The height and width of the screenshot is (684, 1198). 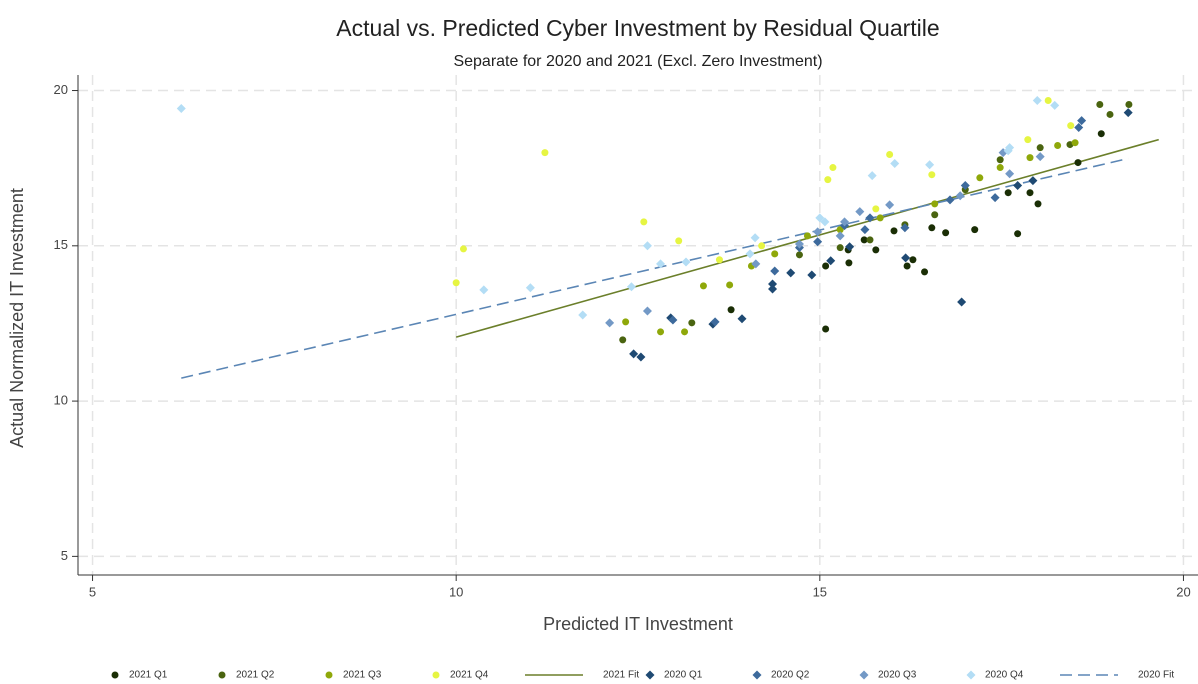 What do you see at coordinates (17, 318) in the screenshot?
I see `y-axis-label: Actual Normalized IT Investment` at bounding box center [17, 318].